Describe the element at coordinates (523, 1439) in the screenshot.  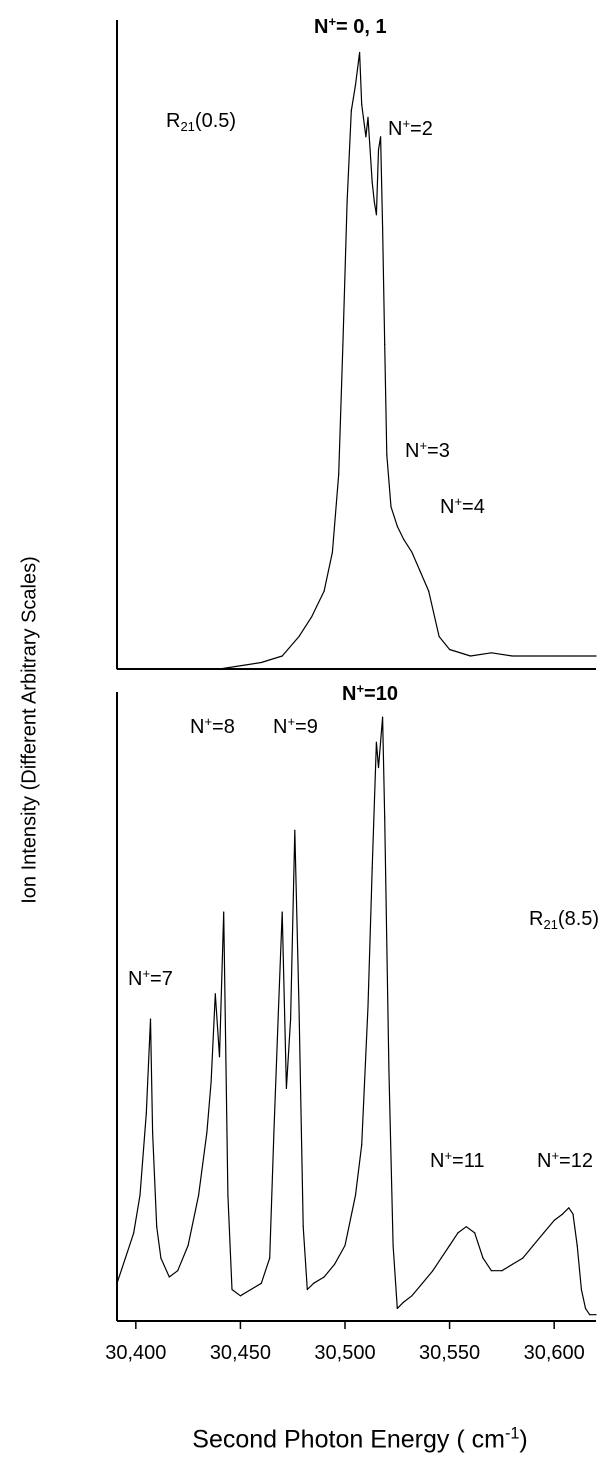
I see `x-axis-label-tail: )` at that location.